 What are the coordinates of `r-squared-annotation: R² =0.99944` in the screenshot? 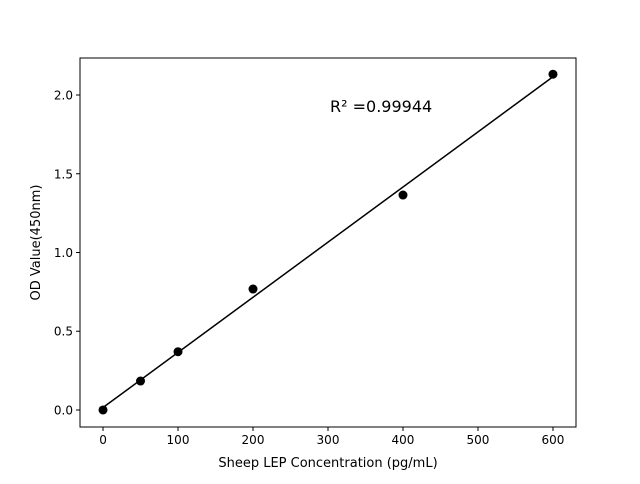 It's located at (381, 106).